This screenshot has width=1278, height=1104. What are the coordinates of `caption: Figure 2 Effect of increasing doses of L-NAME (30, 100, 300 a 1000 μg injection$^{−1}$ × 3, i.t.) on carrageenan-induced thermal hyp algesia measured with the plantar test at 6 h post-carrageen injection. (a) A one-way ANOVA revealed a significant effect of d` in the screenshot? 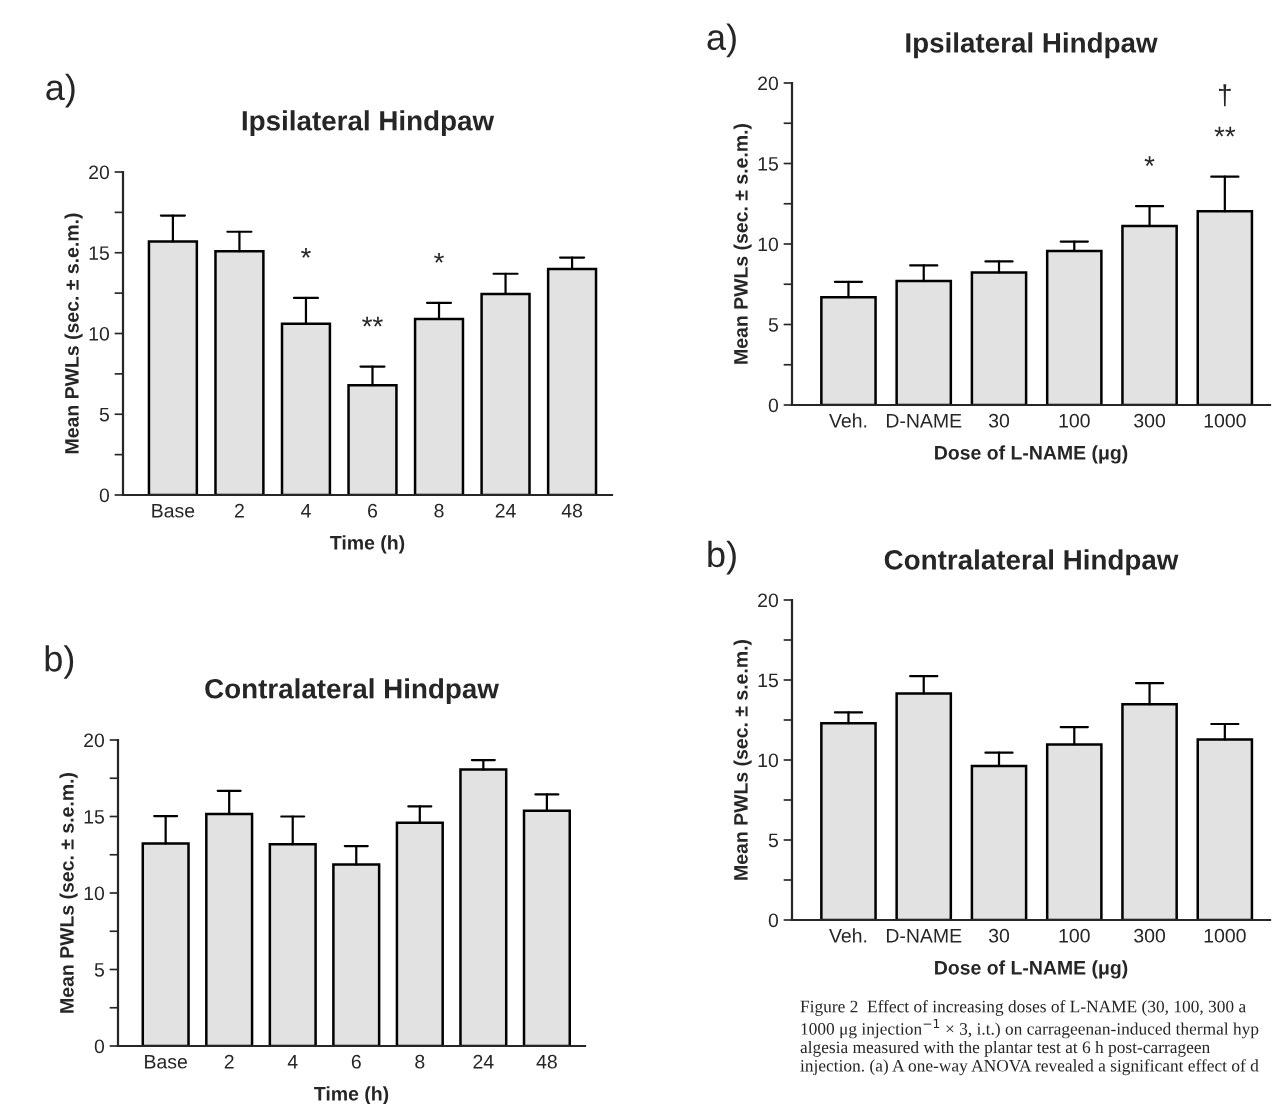 It's located at (1029, 1038).